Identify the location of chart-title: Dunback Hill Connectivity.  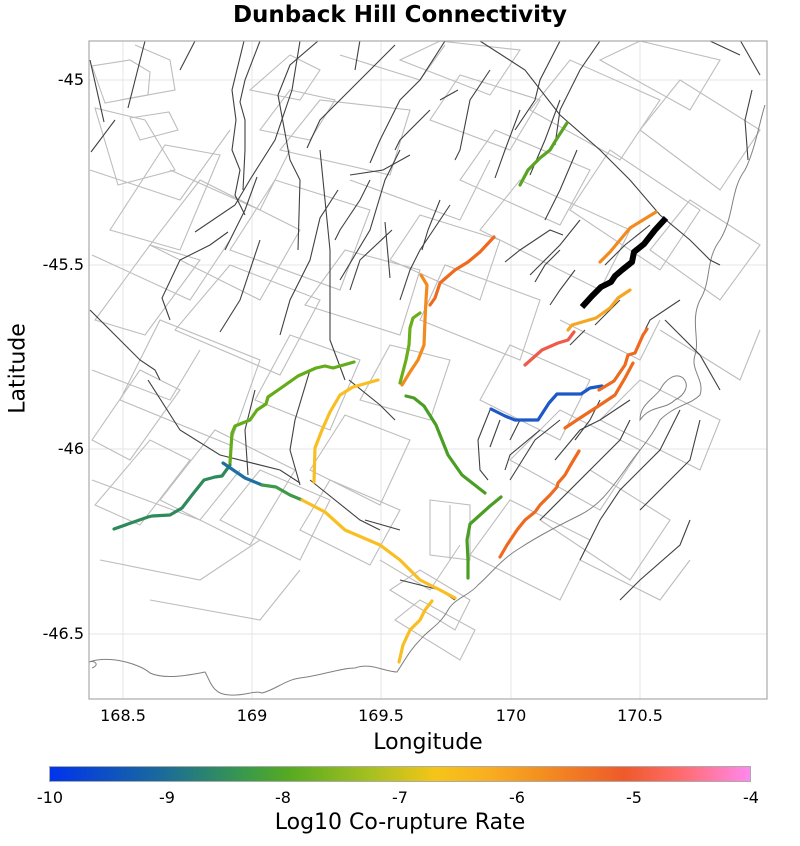
(400, 15).